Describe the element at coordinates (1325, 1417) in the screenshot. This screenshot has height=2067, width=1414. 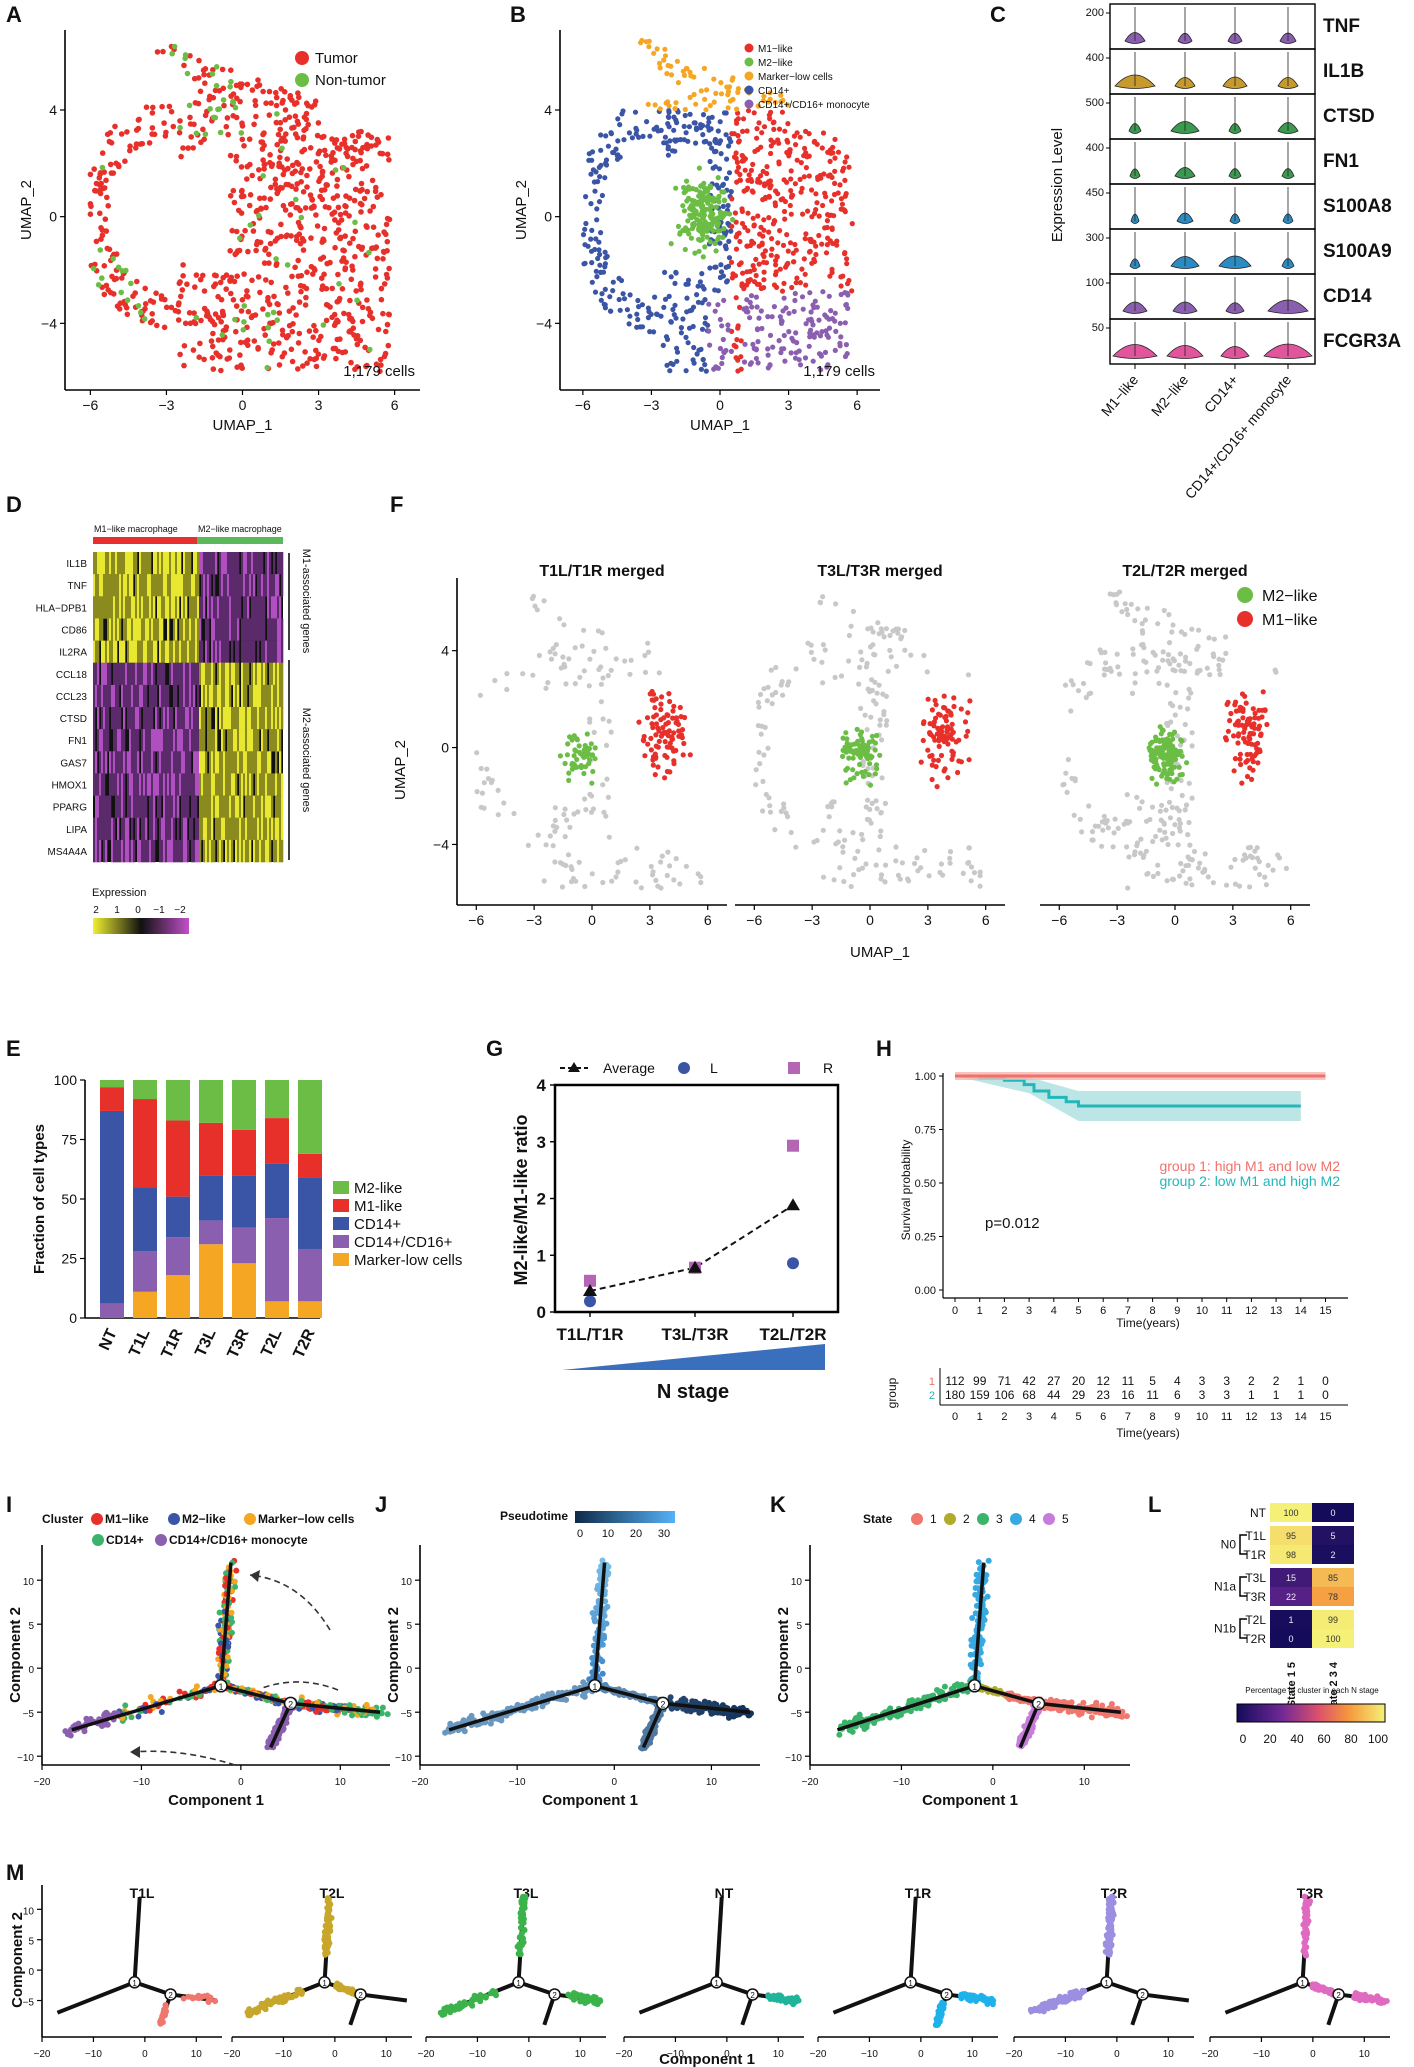
I see `x-tick-label: 15` at that location.